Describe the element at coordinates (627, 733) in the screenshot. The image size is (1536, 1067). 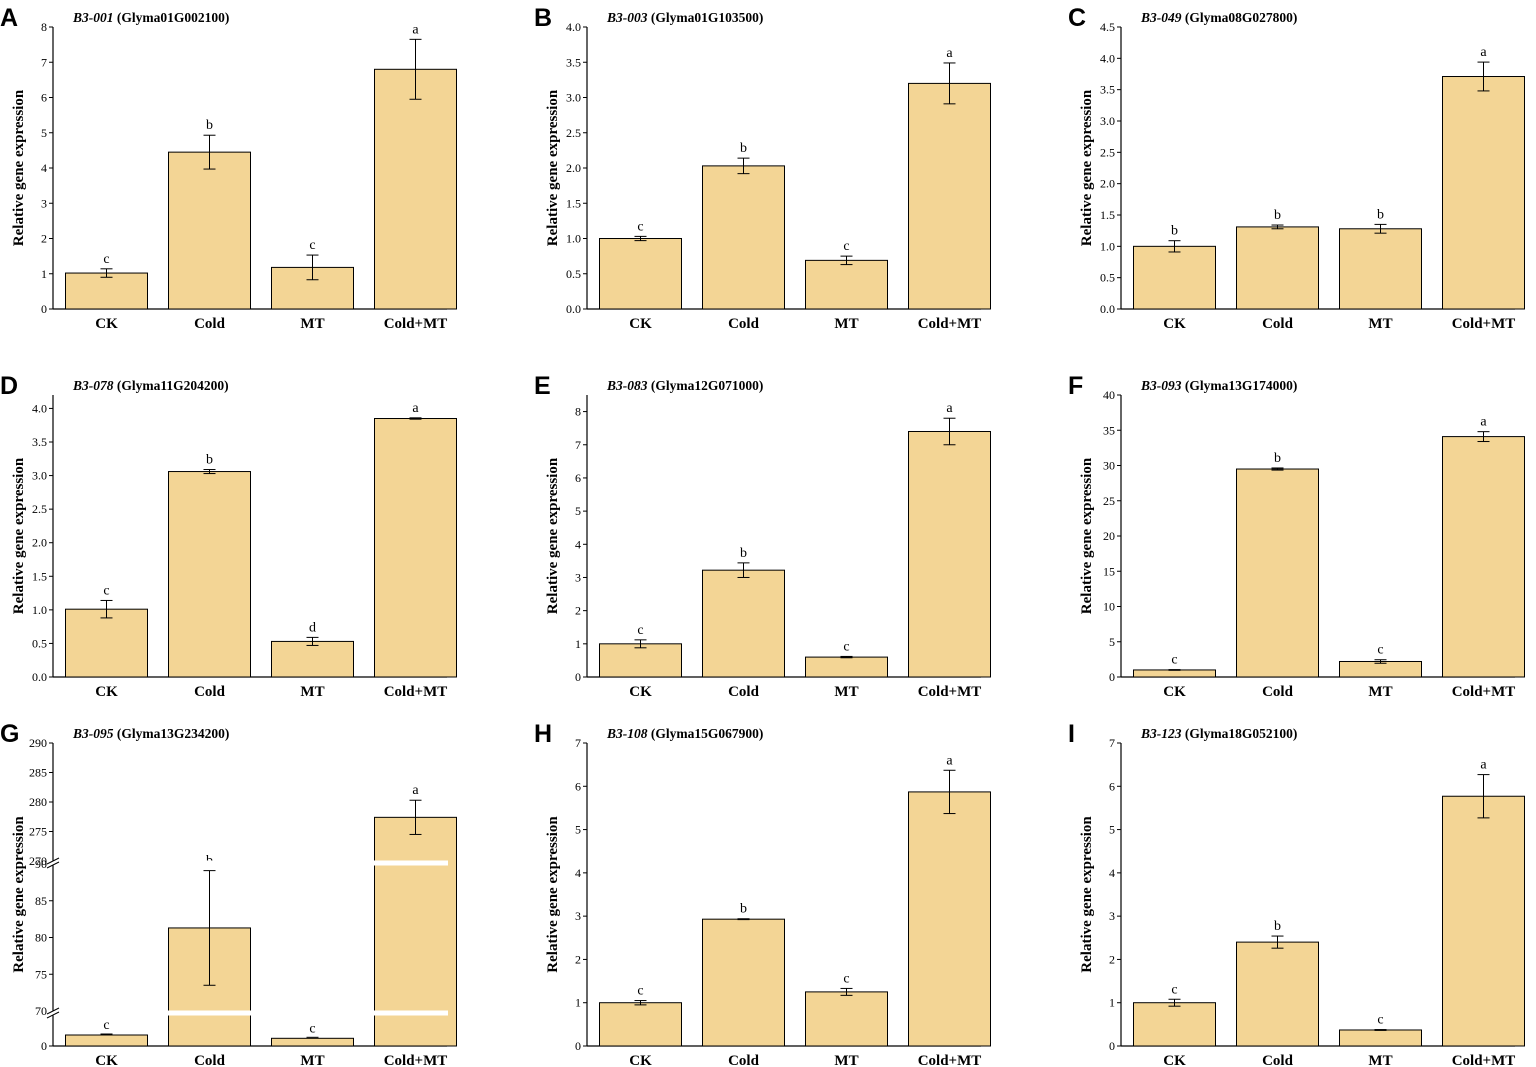
I see `gene-name: B3-108` at that location.